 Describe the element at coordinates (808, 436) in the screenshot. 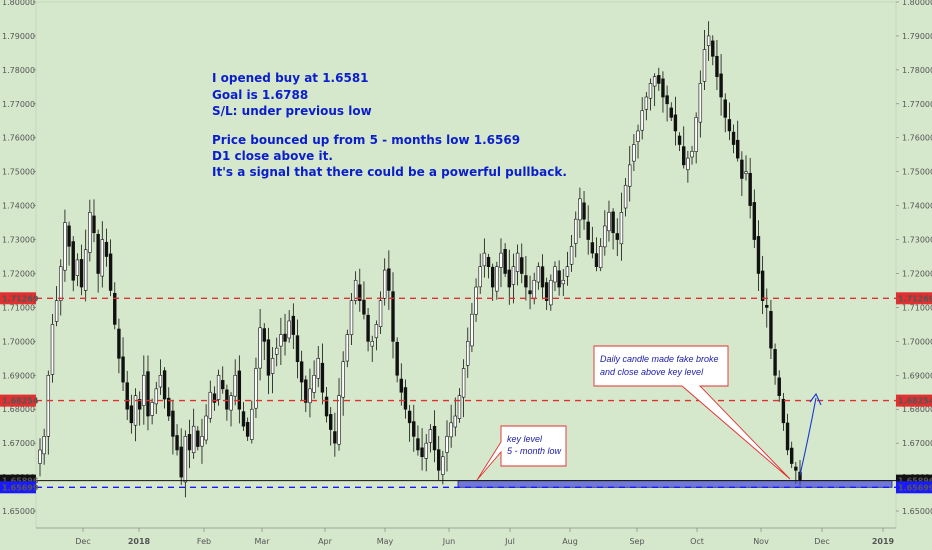

I see `target-arrow` at that location.